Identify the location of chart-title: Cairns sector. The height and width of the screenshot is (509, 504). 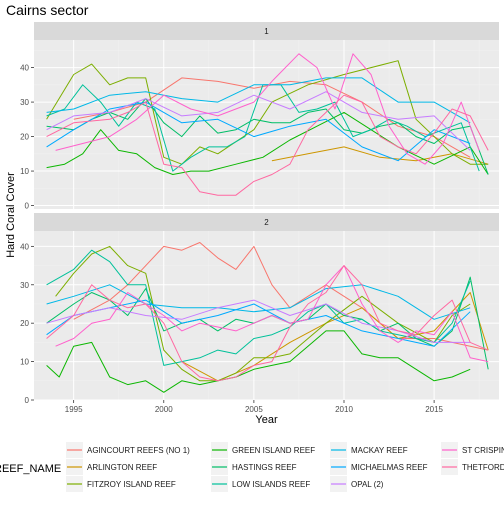
(47, 10).